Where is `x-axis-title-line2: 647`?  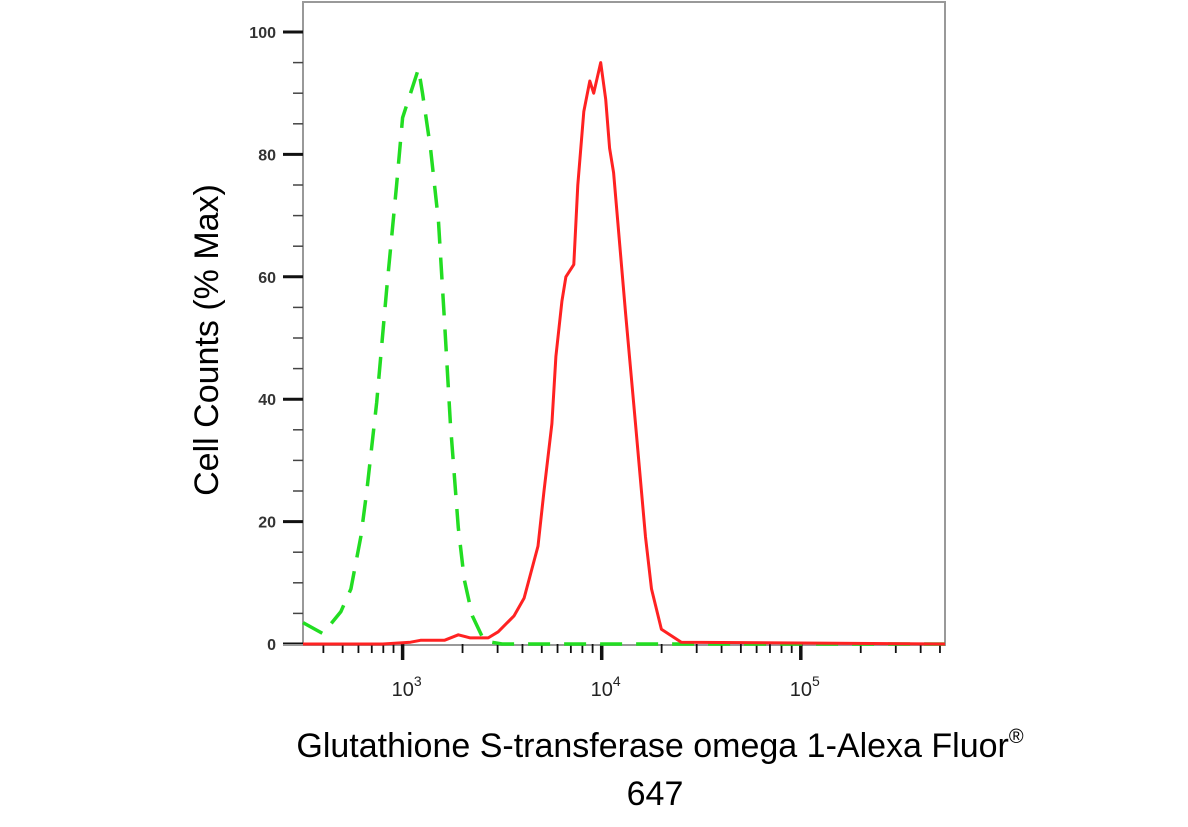 x-axis-title-line2: 647 is located at coordinates (655, 794).